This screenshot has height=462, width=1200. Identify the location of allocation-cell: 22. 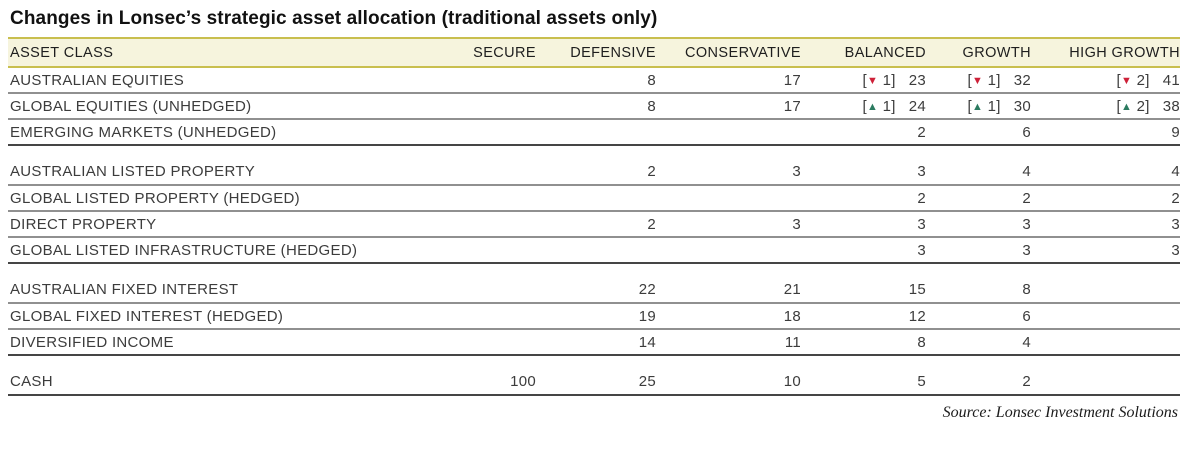
(596, 290).